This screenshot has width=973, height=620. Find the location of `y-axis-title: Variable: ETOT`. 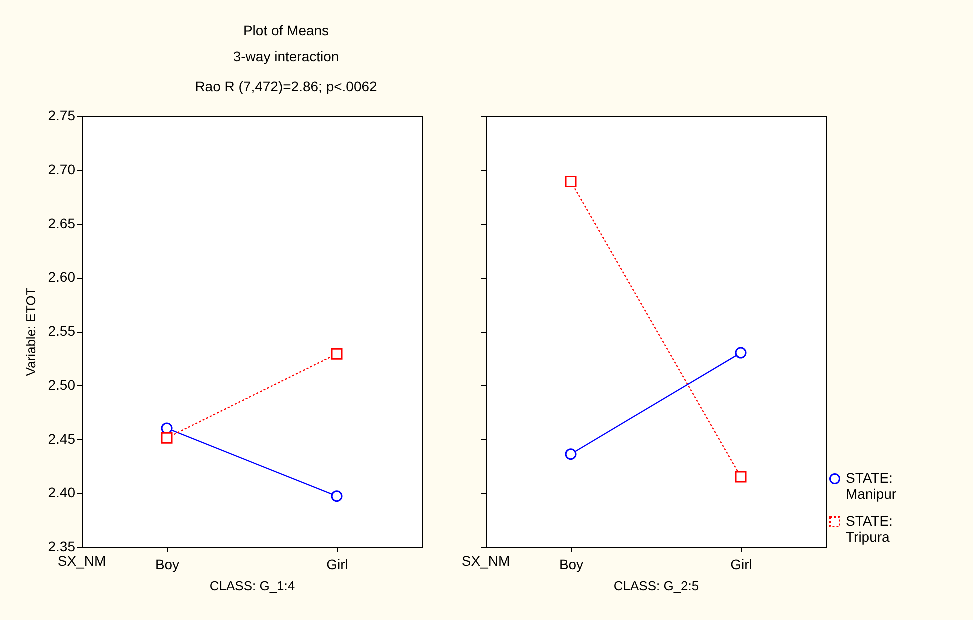

y-axis-title: Variable: ETOT is located at coordinates (30, 332).